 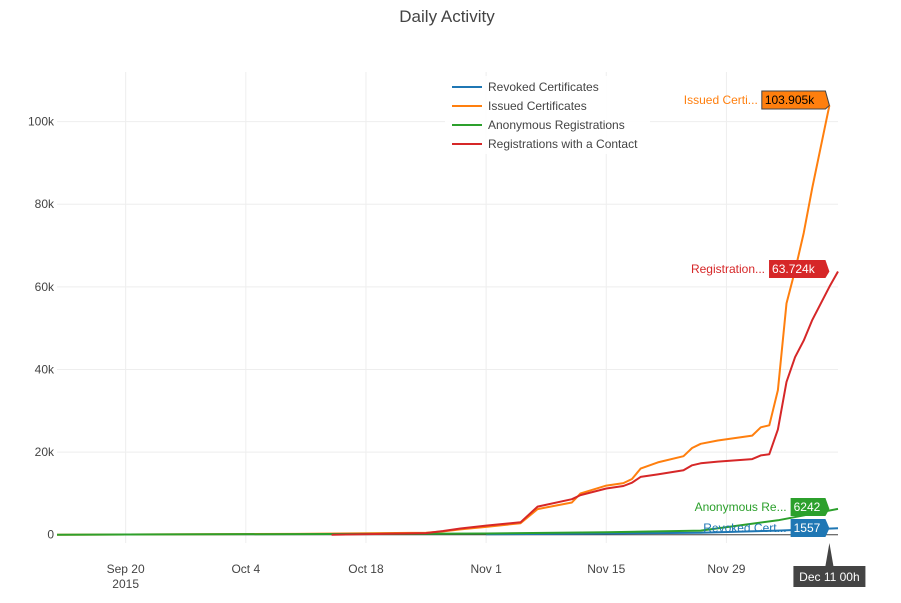 I want to click on x-tick-label: Nov 29, so click(x=726, y=569).